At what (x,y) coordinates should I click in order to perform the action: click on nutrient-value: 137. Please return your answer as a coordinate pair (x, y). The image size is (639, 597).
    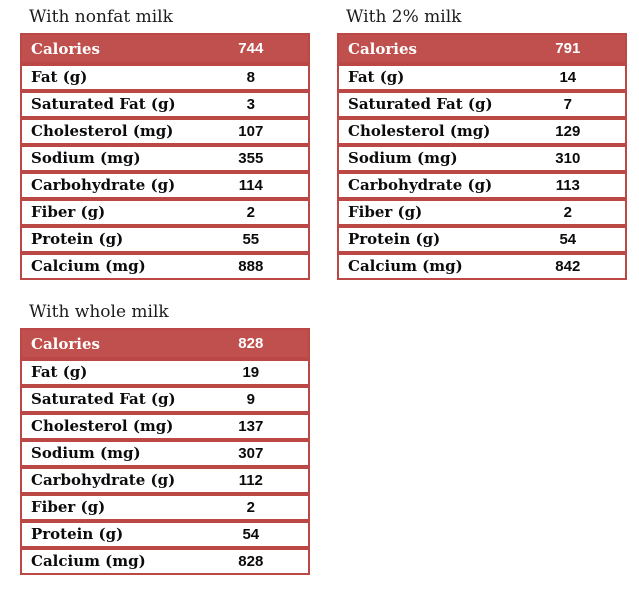
    Looking at the image, I should click on (250, 424).